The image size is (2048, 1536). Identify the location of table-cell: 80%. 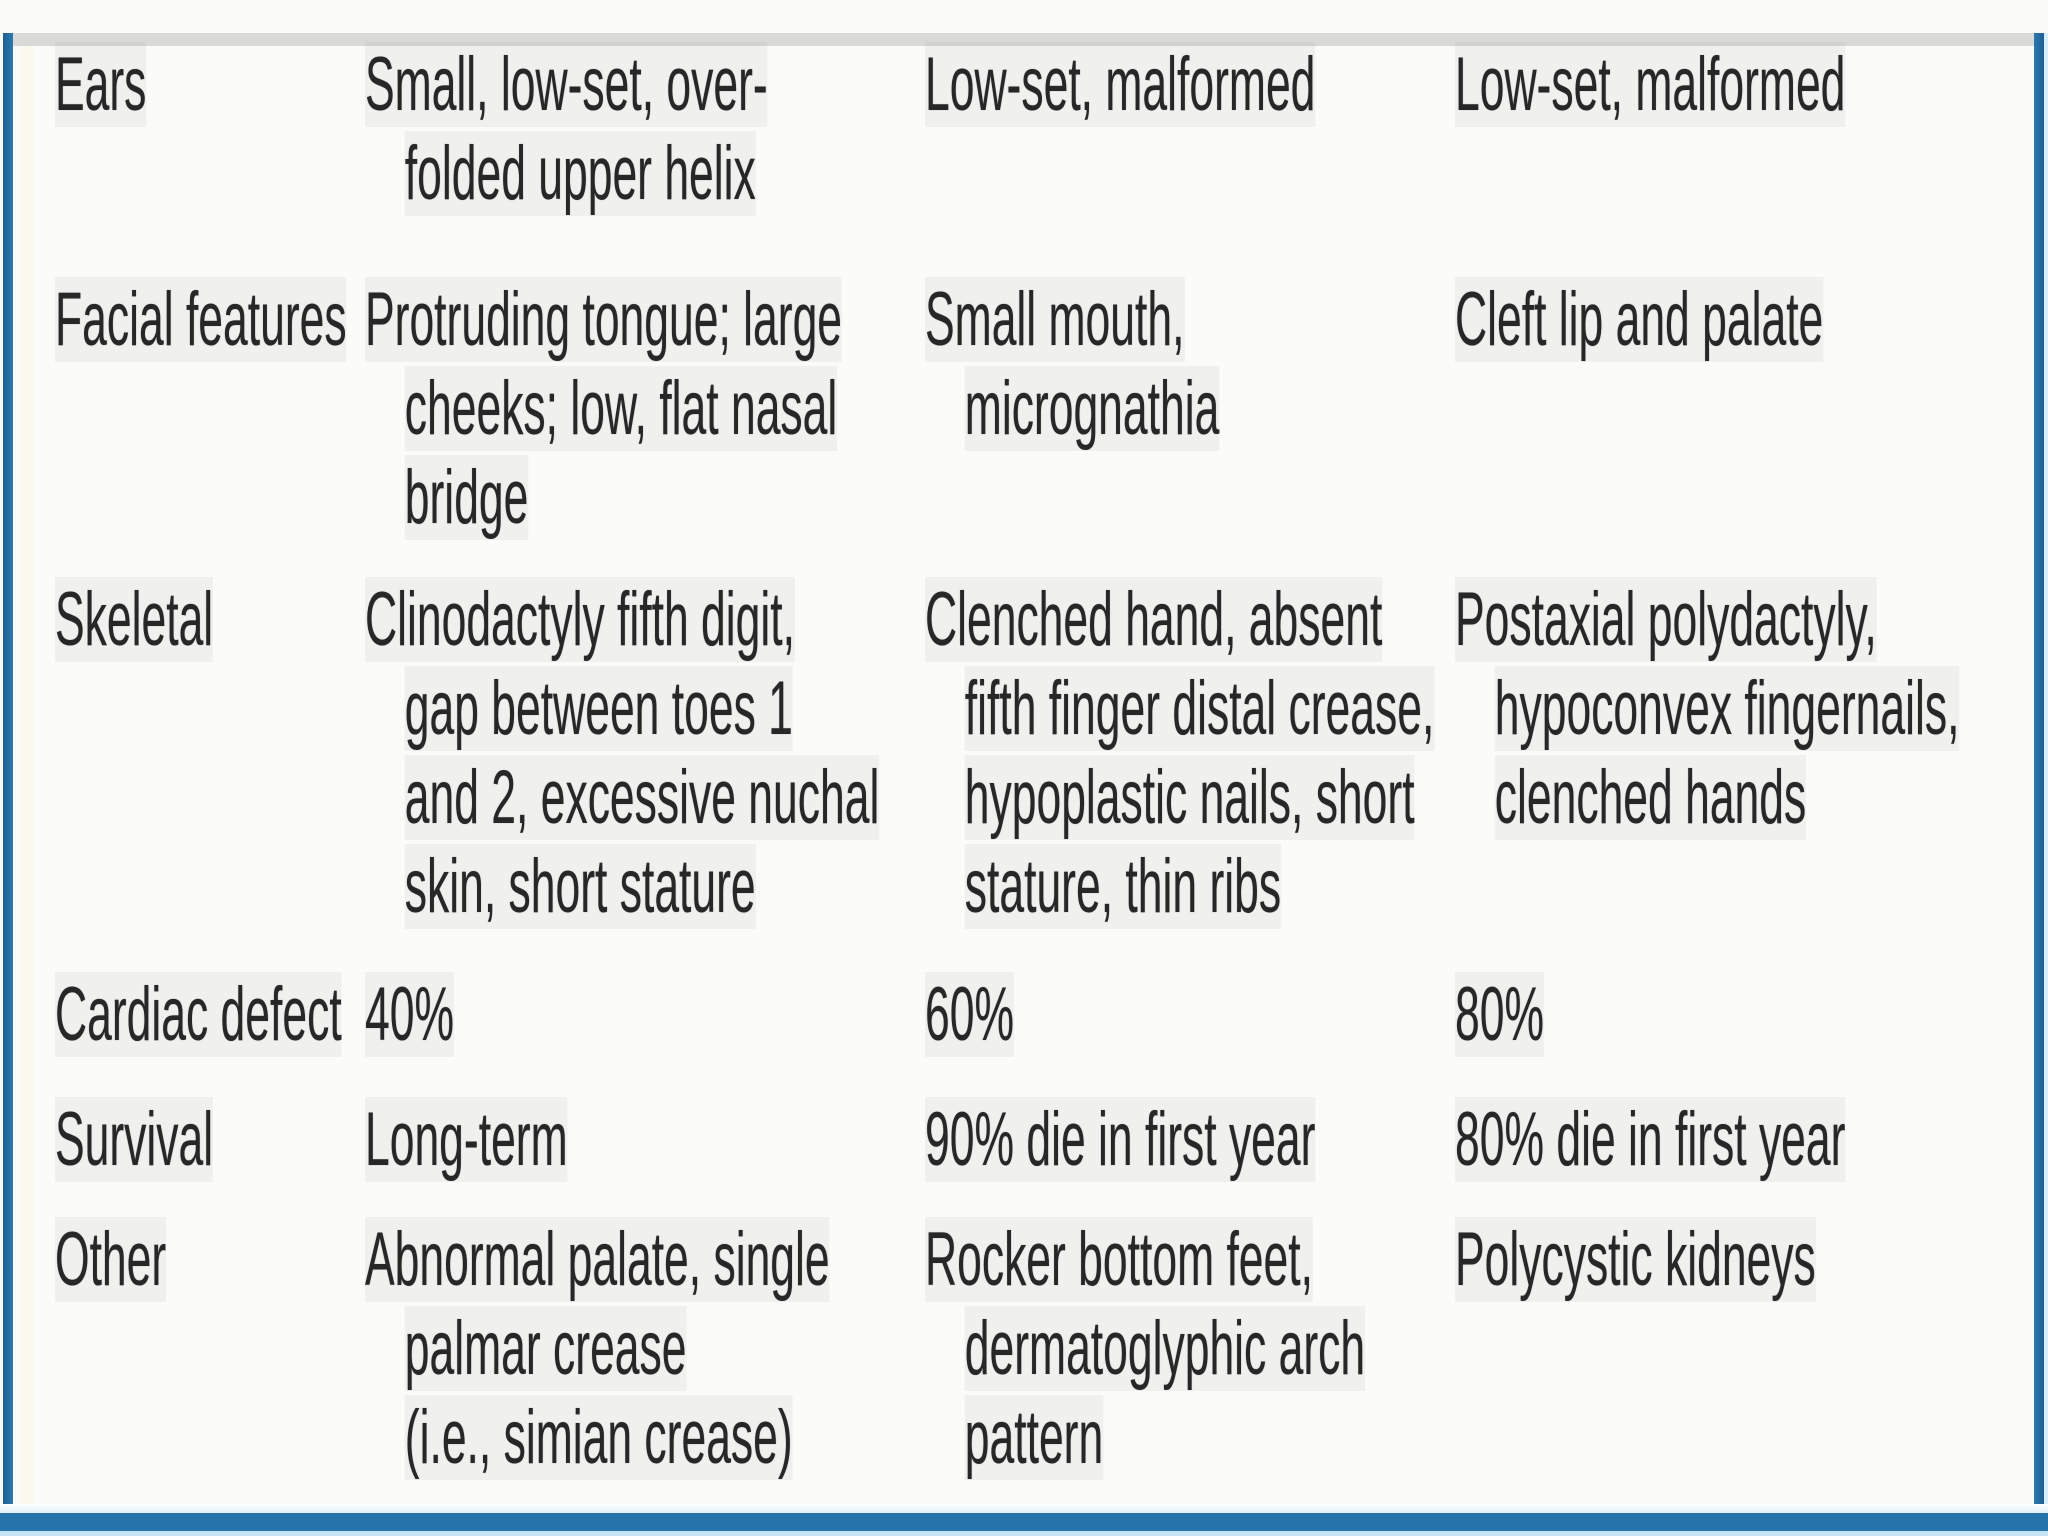
(1499, 1014).